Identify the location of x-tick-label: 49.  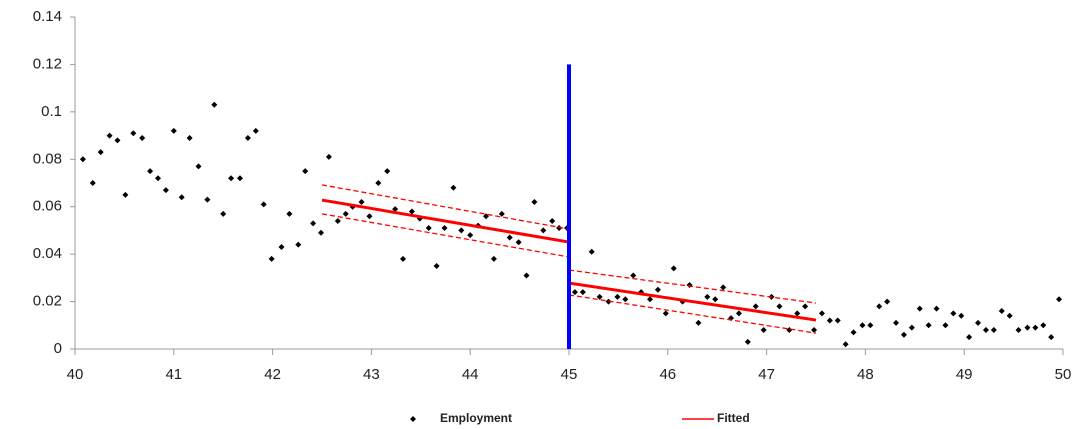
(964, 374).